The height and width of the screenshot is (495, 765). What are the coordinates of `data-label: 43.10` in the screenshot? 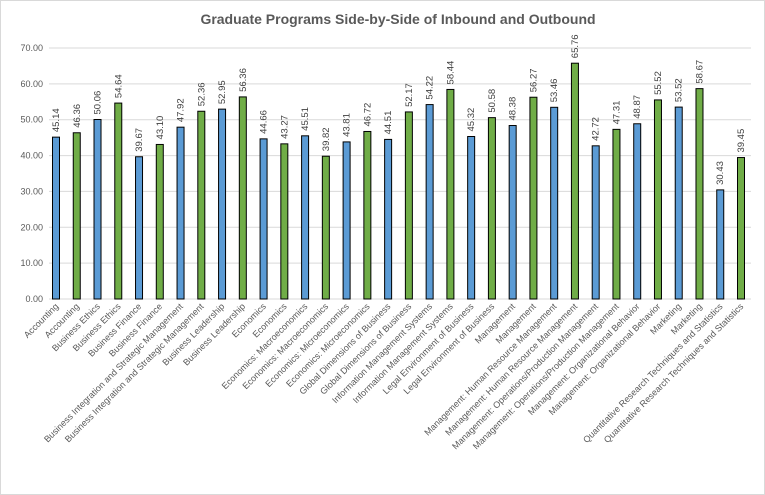 It's located at (160, 128).